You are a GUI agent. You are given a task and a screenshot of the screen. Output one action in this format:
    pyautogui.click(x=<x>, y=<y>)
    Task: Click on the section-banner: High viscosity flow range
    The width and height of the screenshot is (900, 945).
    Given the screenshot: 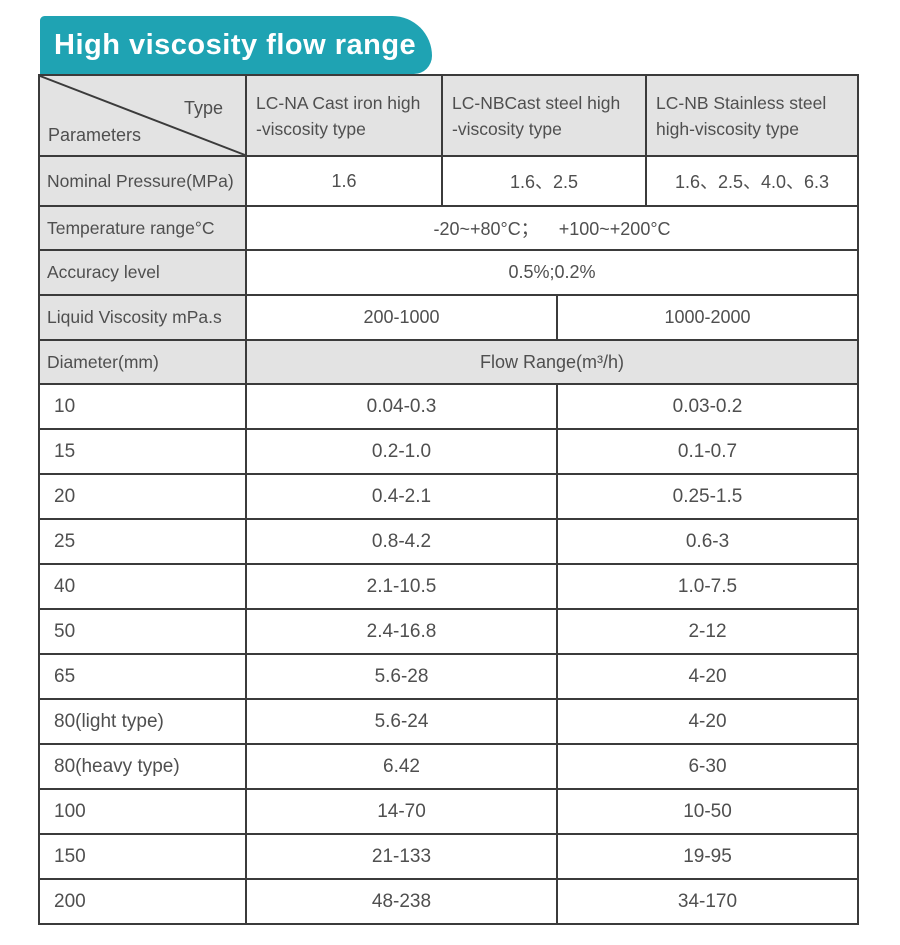 What is the action you would take?
    pyautogui.click(x=236, y=45)
    